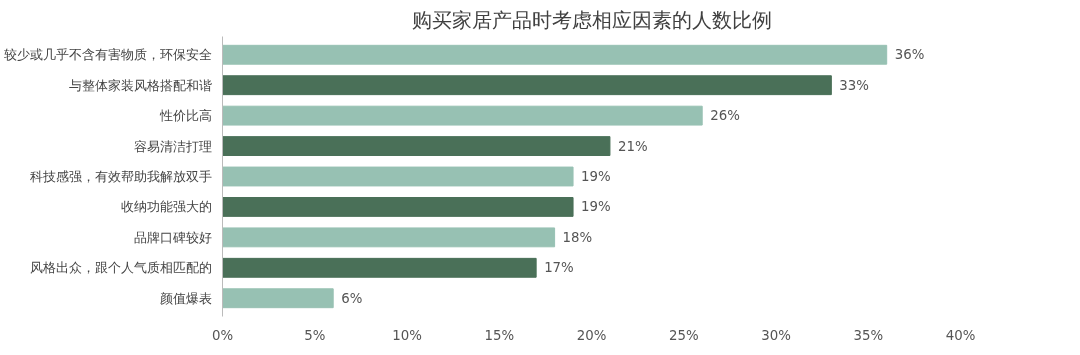 The image size is (1080, 355). What do you see at coordinates (776, 335) in the screenshot?
I see `x-tick-label: 30%` at bounding box center [776, 335].